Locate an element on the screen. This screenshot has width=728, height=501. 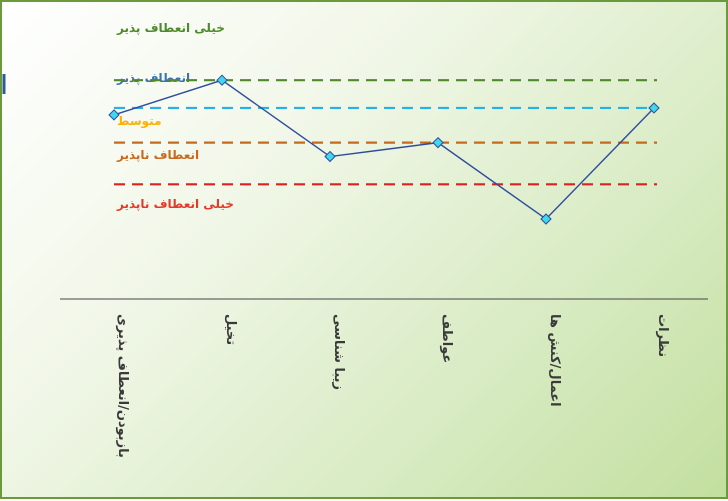
level-label: انعطاف ناپذیر is located at coordinates (157, 155).